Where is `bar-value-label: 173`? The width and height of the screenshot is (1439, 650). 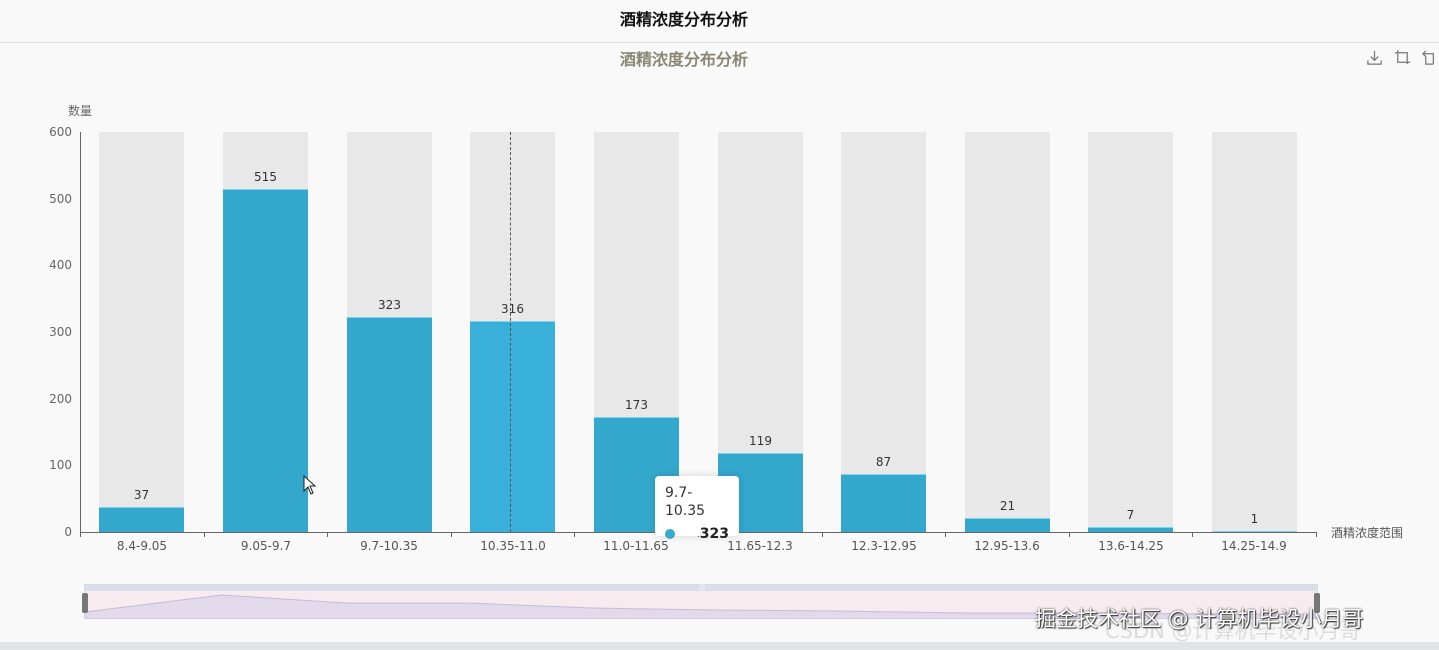 bar-value-label: 173 is located at coordinates (636, 405).